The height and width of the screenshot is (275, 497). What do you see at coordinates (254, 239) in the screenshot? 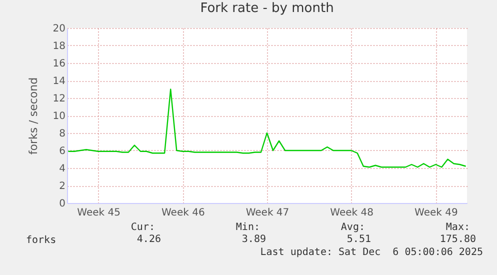
I see `text: 3.89` at bounding box center [254, 239].